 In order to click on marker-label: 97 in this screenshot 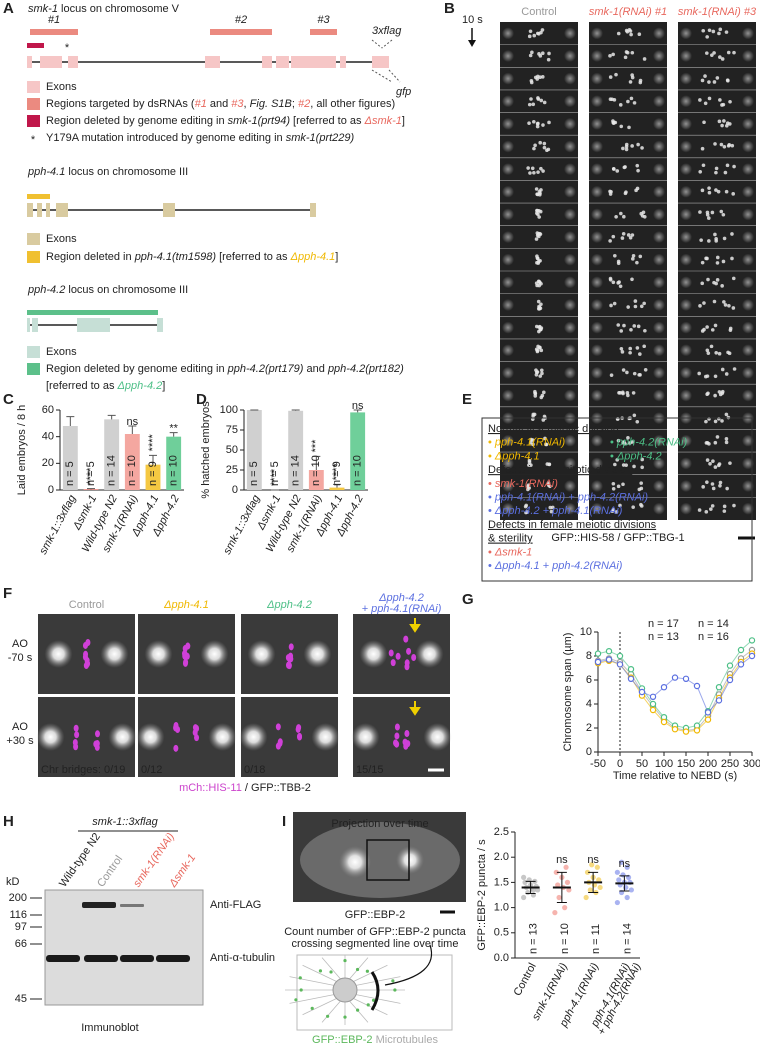, I will do `click(21, 927)`.